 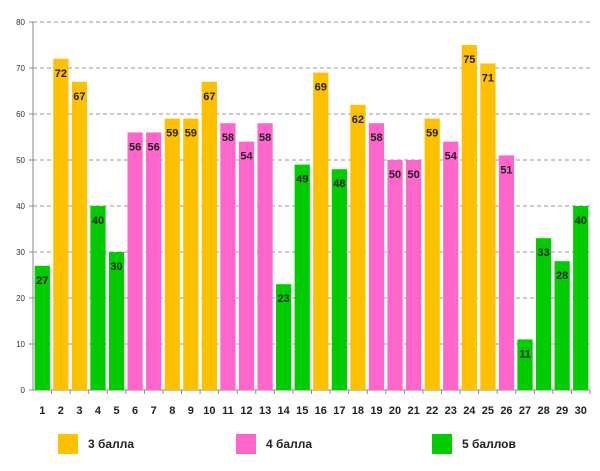 I want to click on x-tick-label: 30, so click(x=581, y=411).